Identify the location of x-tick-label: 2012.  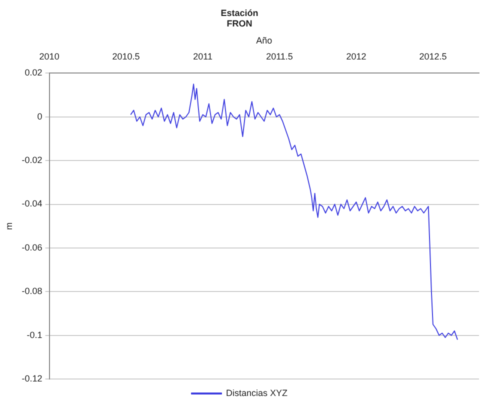
(356, 56).